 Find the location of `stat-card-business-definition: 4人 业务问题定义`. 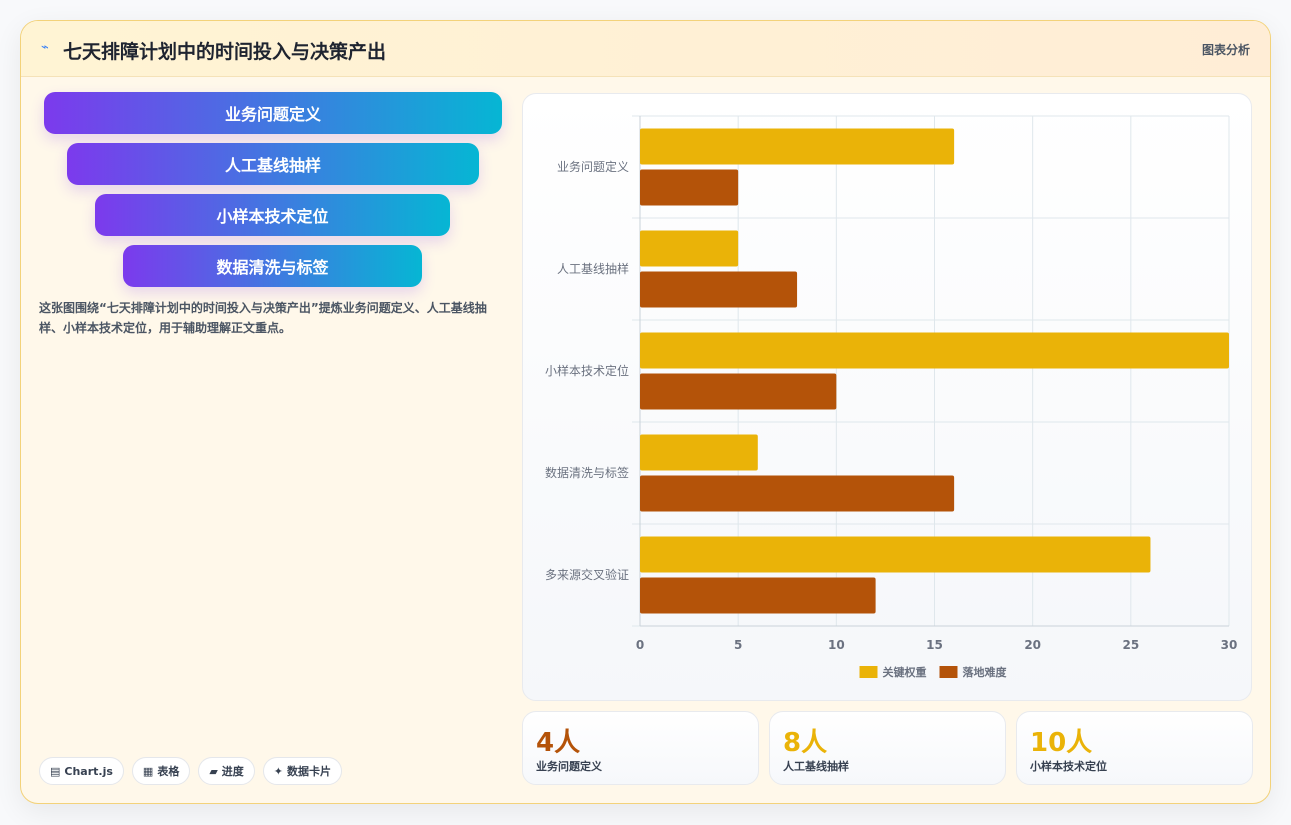

stat-card-business-definition: 4人 业务问题定义 is located at coordinates (640, 748).